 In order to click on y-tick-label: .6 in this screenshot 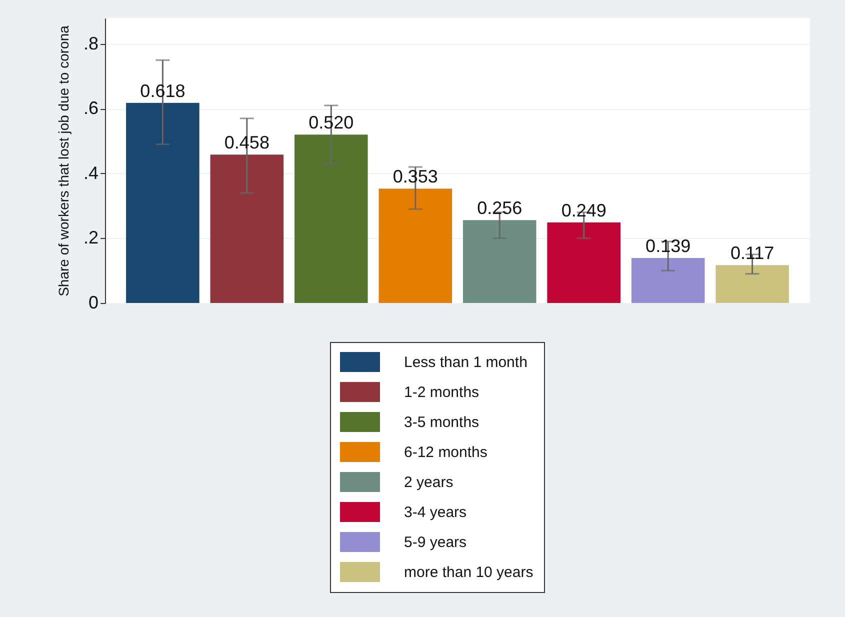, I will do `click(90, 108)`.